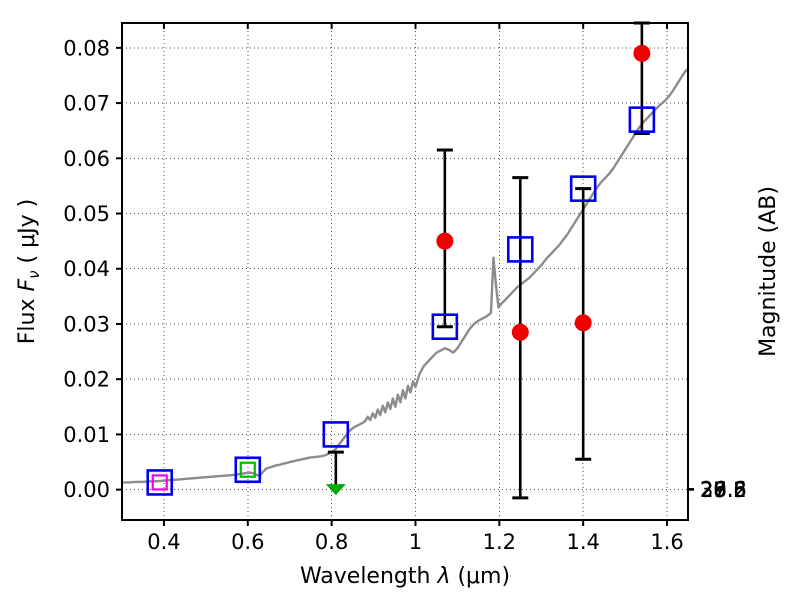 The height and width of the screenshot is (600, 800). I want to click on x-axis-tick-label: 1, so click(415, 542).